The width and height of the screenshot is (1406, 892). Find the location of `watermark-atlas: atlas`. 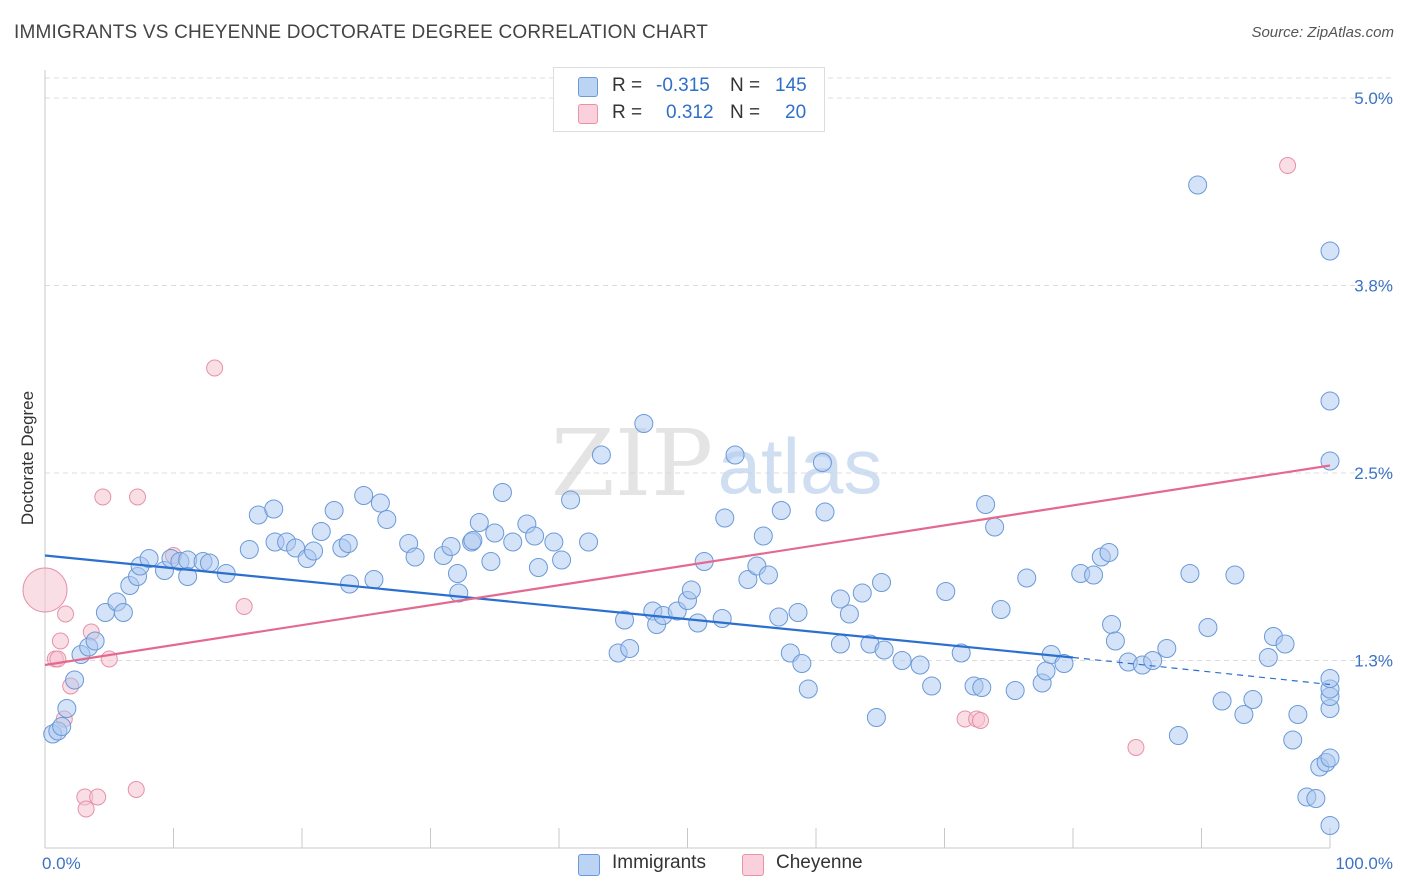

watermark-atlas: atlas is located at coordinates (800, 466).